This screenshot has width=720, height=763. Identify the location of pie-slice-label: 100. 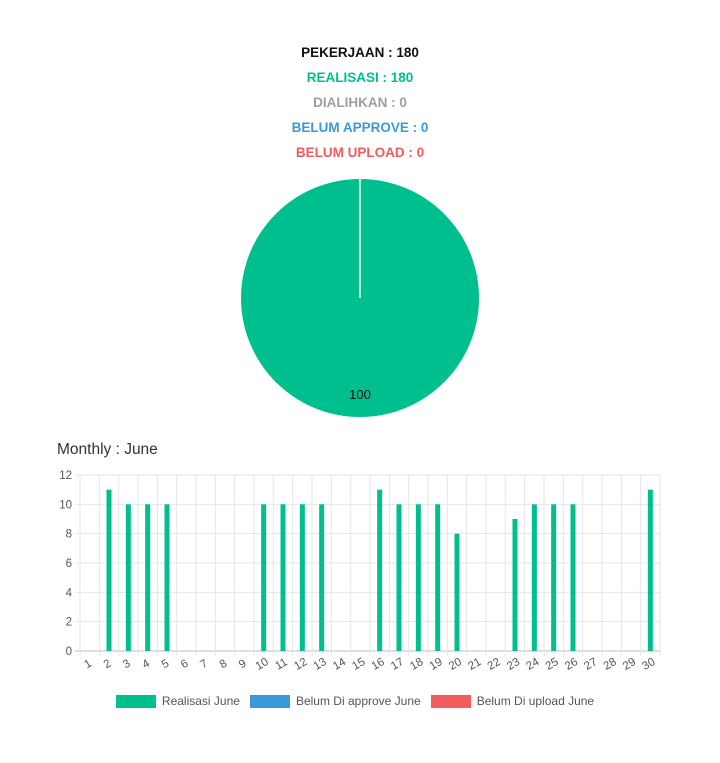
(360, 394).